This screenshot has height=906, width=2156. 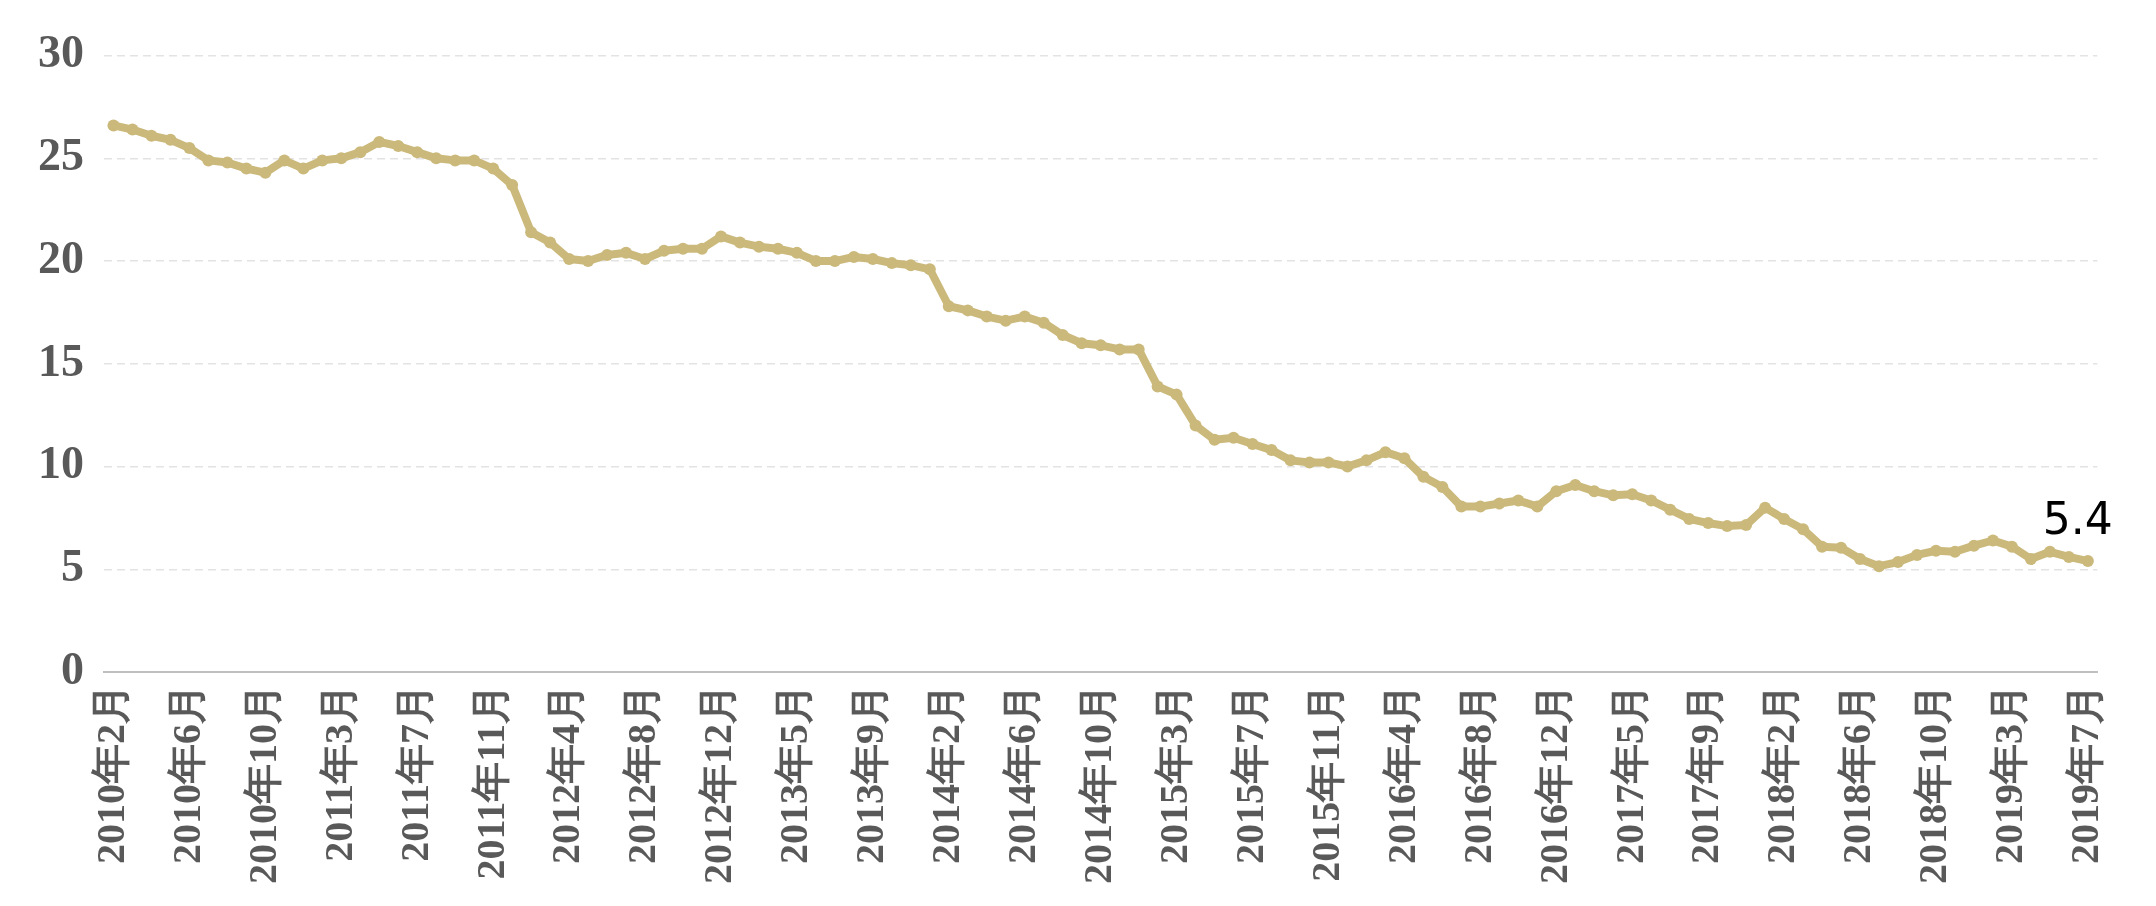 What do you see at coordinates (338, 773) in the screenshot?
I see `x-tick-label: 2011年3月` at bounding box center [338, 773].